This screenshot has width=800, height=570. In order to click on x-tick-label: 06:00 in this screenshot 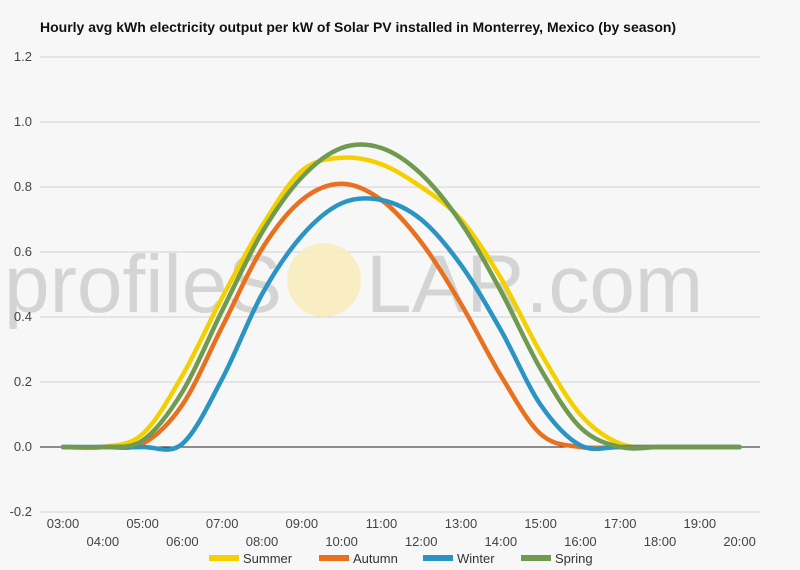, I will do `click(182, 541)`.